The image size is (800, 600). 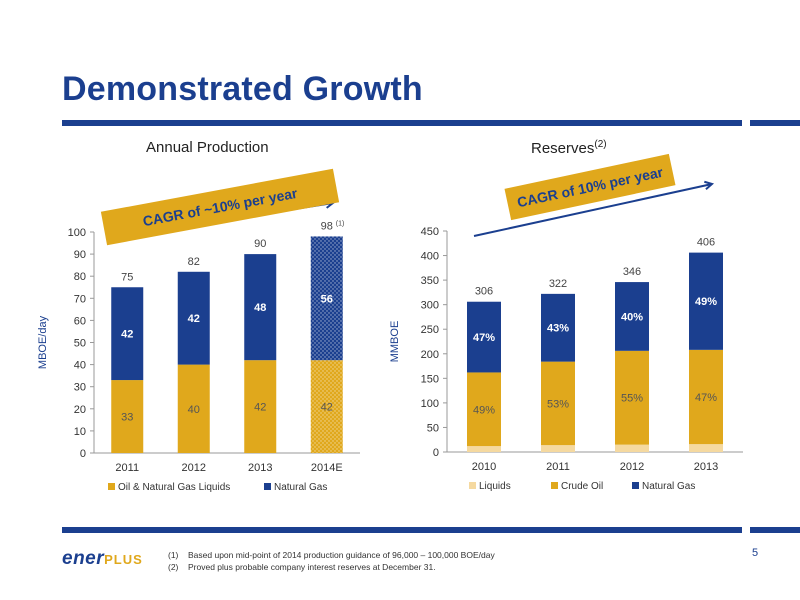 What do you see at coordinates (709, 185) in the screenshot?
I see `reserves-trend-arrowhead` at bounding box center [709, 185].